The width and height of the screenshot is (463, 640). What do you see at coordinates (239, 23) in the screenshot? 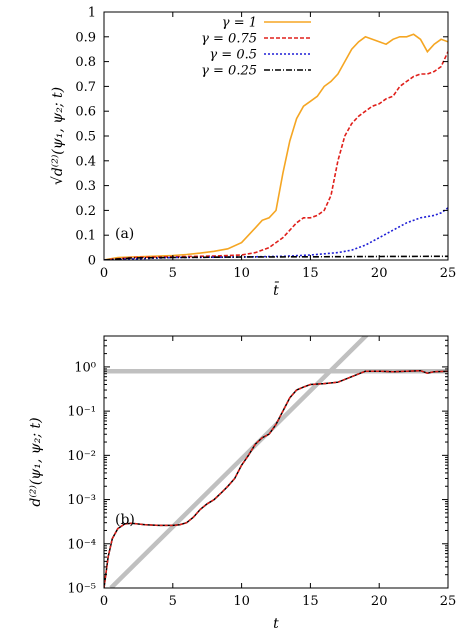
I see `legend-label: γ = 1` at bounding box center [239, 23].